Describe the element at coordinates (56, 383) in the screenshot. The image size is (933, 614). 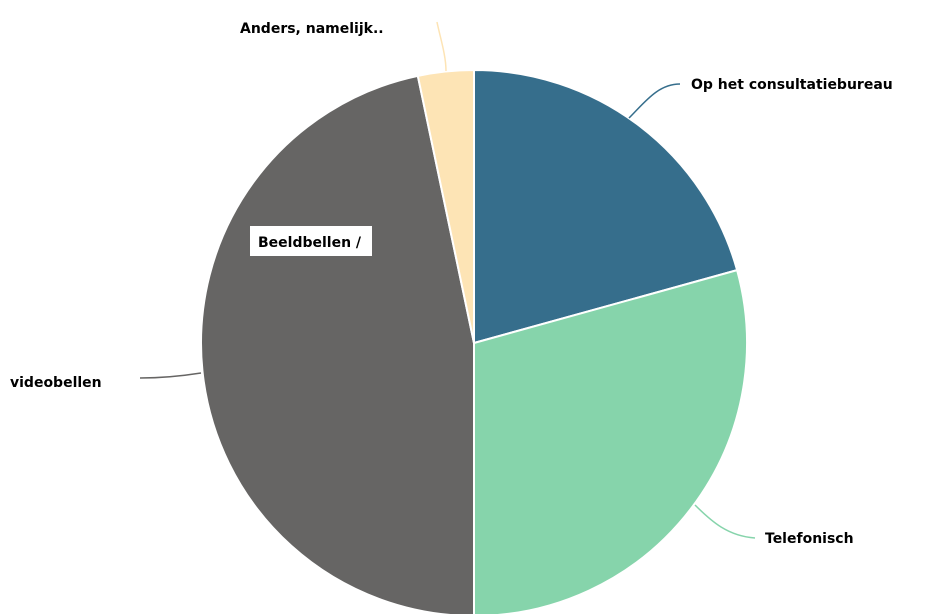
I see `label-videobellen: videobellen` at that location.